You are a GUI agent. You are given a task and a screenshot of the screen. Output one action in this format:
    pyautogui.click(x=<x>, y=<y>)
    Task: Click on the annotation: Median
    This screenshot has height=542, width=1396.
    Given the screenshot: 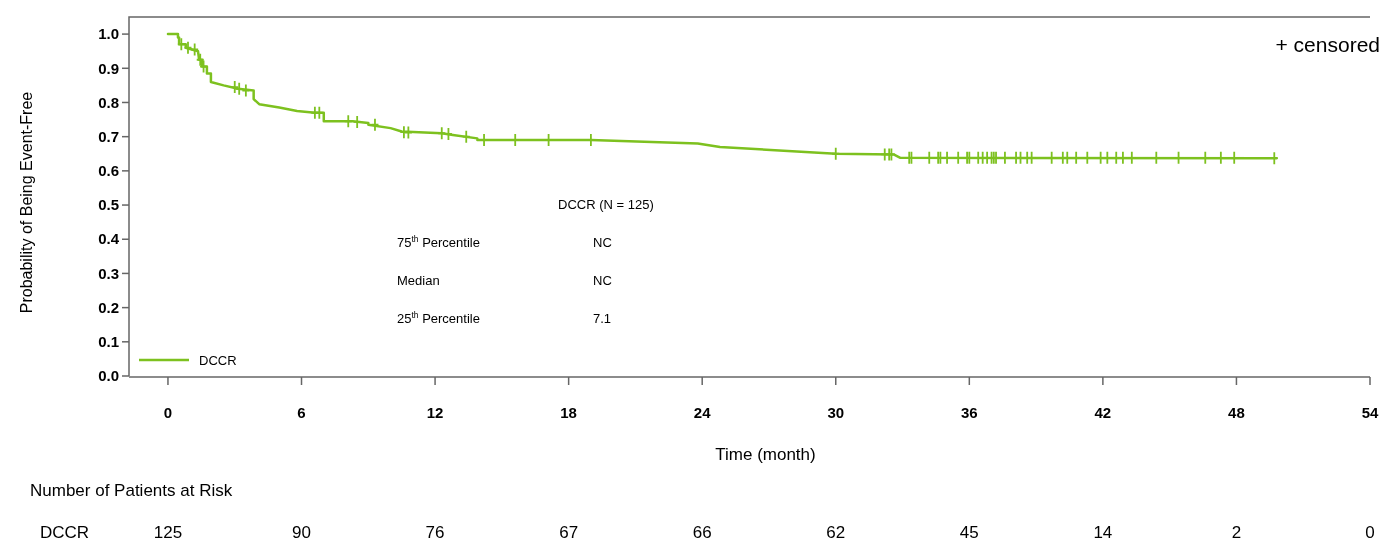 What is the action you would take?
    pyautogui.click(x=418, y=280)
    